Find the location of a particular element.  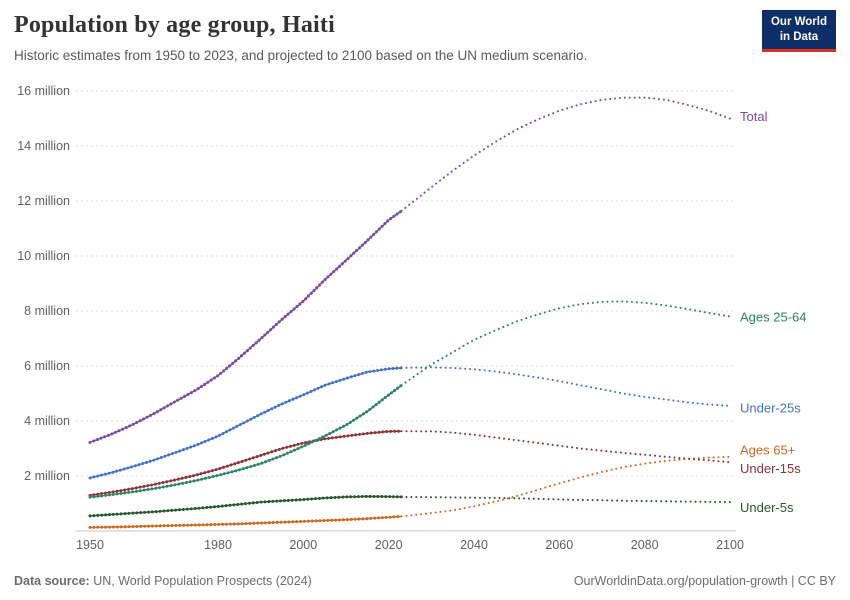

series-label-total: Total is located at coordinates (754, 116).